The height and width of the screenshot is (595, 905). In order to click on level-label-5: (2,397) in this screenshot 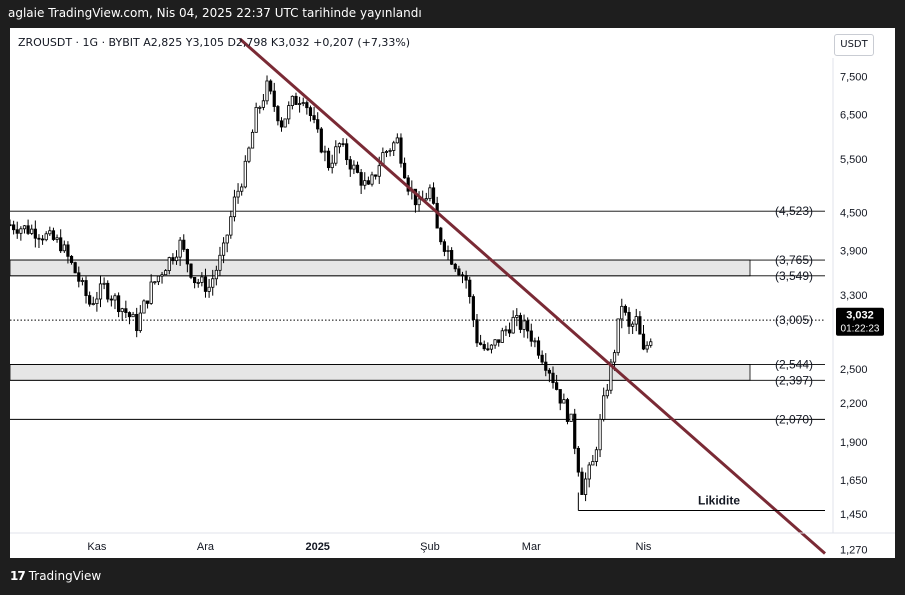, I will do `click(794, 380)`.